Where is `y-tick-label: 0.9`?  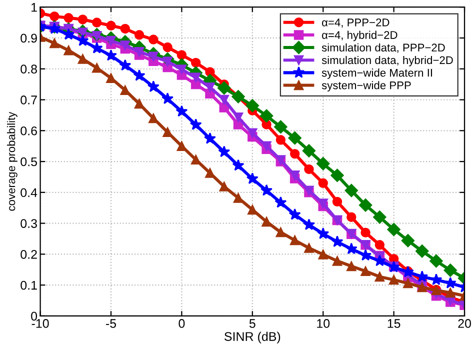
y-tick-label: 0.9 is located at coordinates (28, 38).